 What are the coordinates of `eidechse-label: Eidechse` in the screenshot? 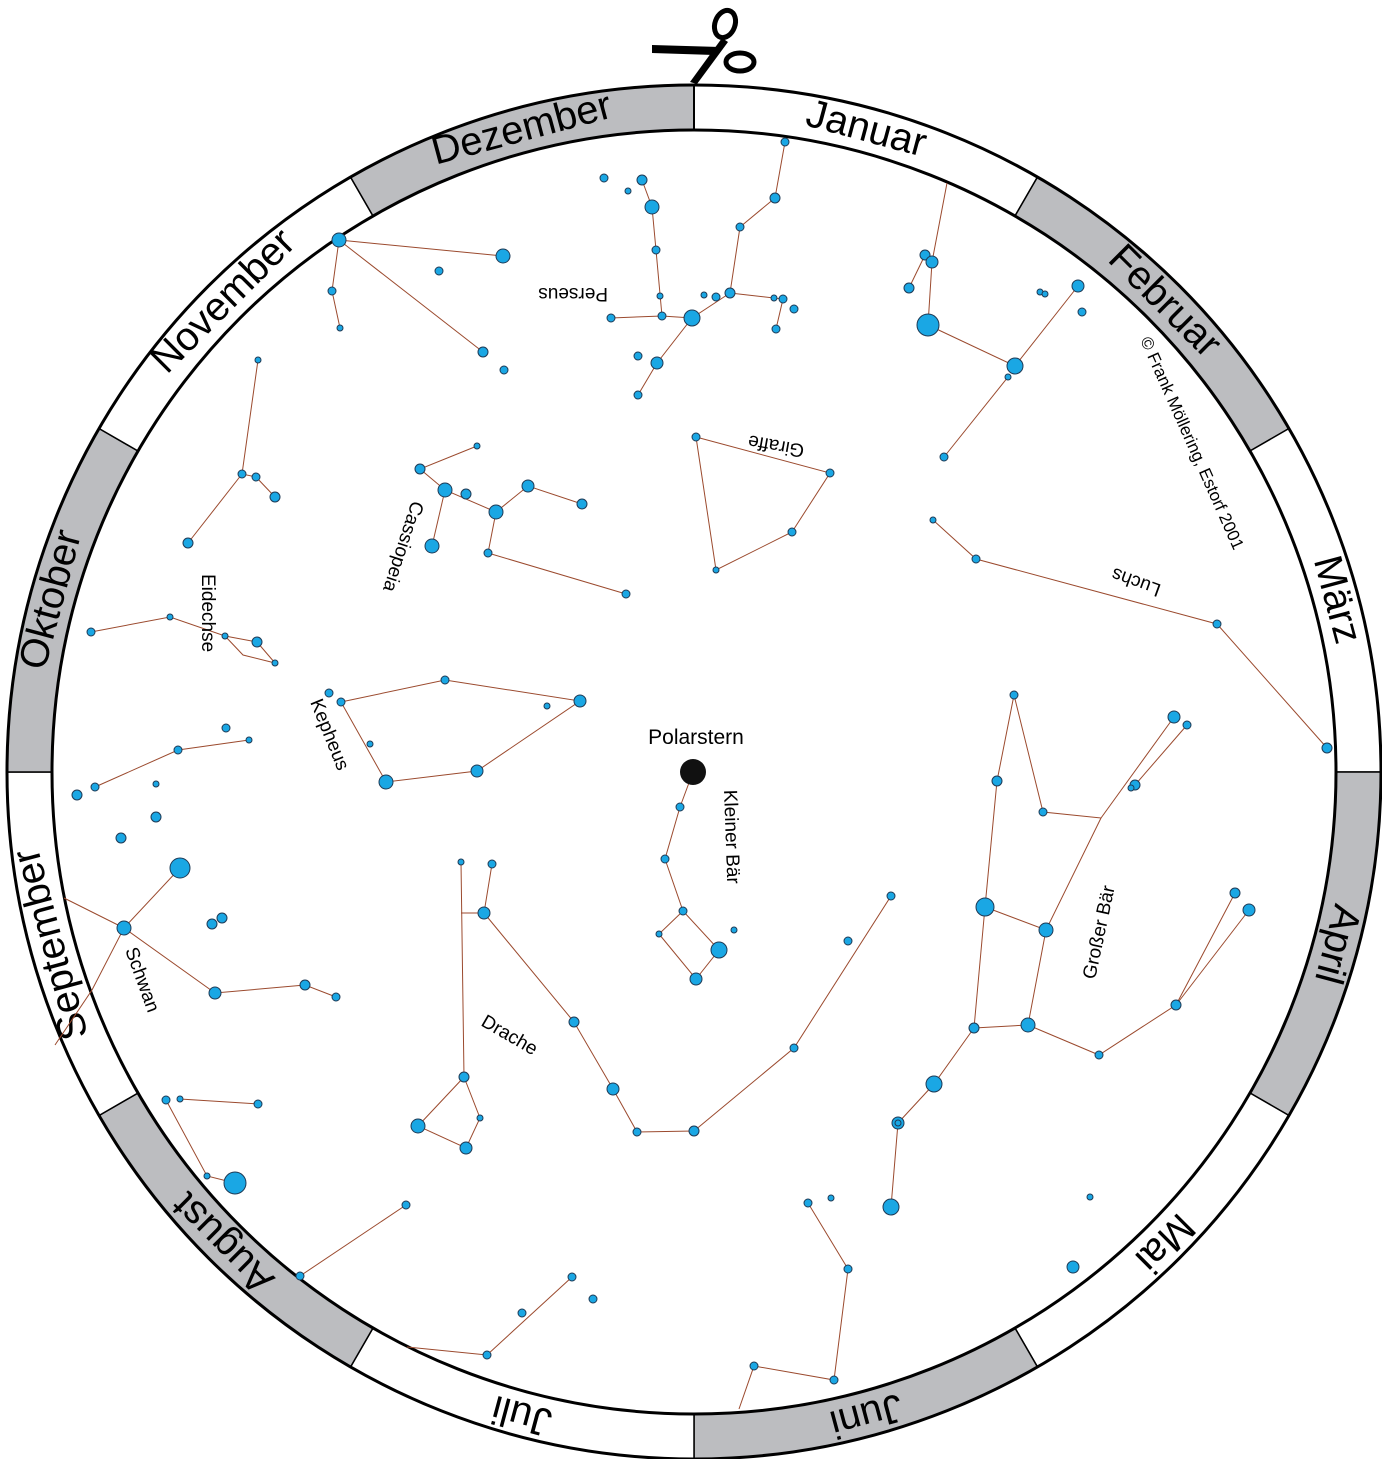 It's located at (207, 613).